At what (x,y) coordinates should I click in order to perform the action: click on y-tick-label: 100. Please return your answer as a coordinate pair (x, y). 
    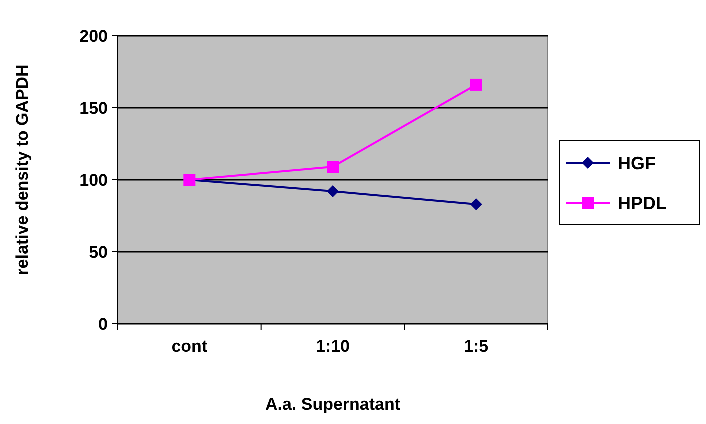
    Looking at the image, I should click on (94, 180).